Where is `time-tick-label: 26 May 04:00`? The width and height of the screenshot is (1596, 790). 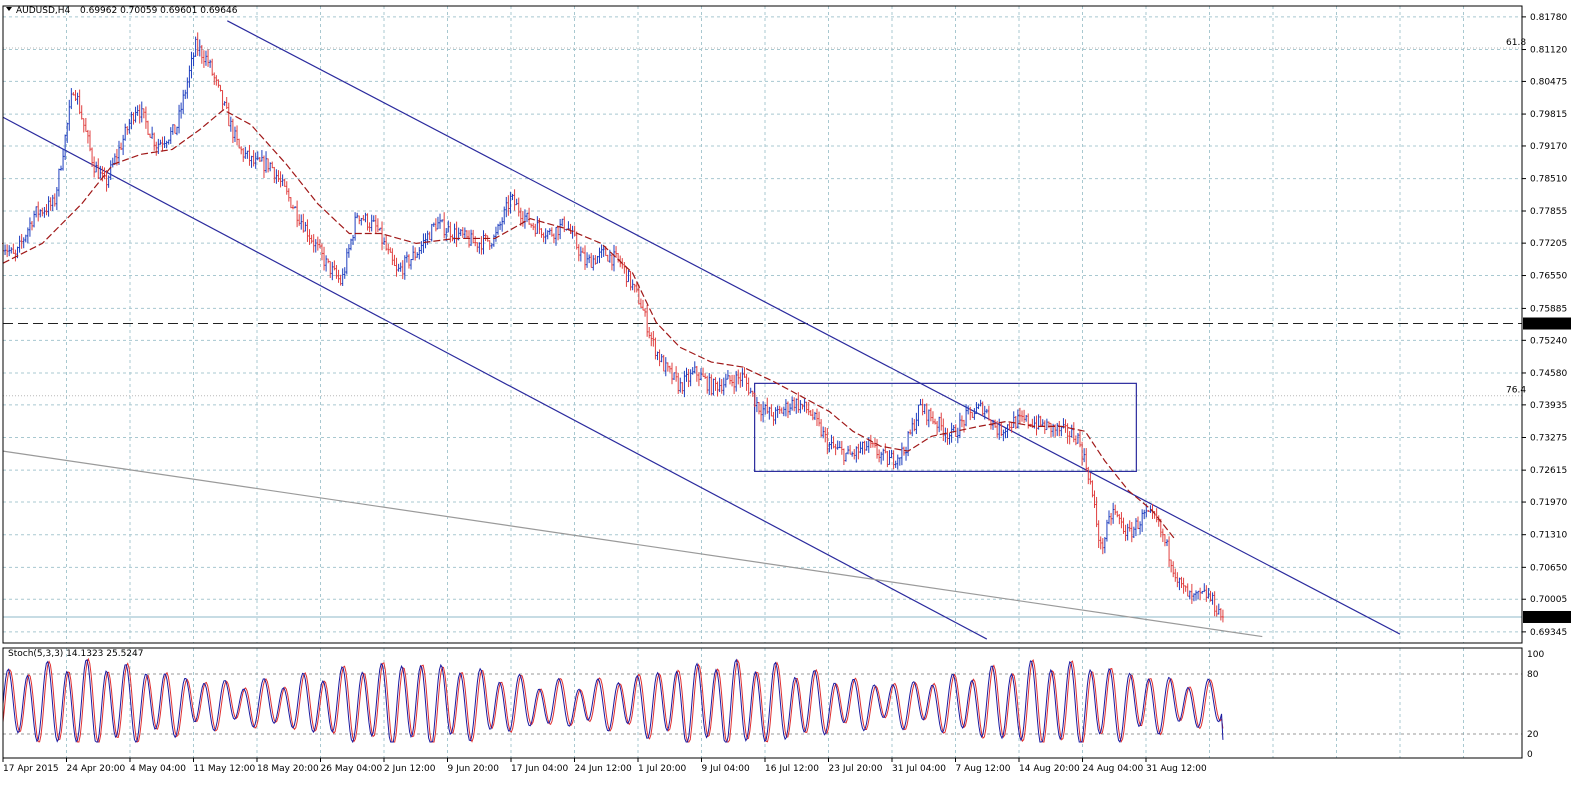
time-tick-label: 26 May 04:00 is located at coordinates (352, 769).